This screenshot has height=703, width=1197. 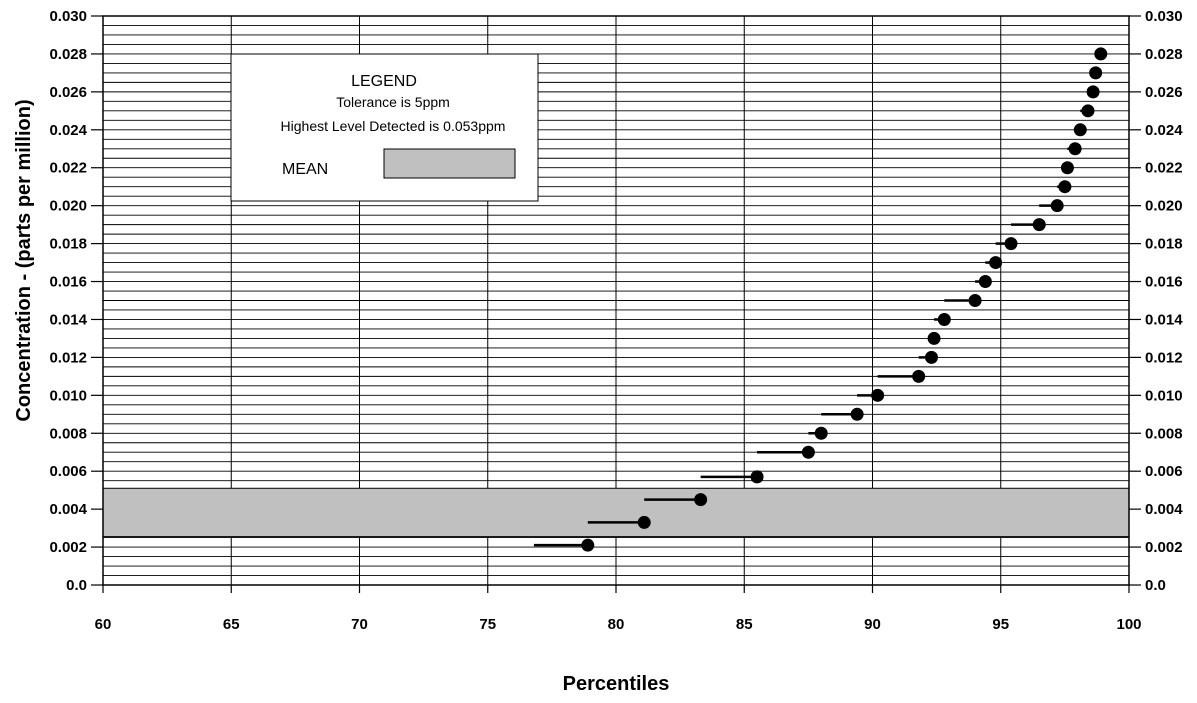 What do you see at coordinates (1164, 433) in the screenshot?
I see `y-tick-label-right: 0.008` at bounding box center [1164, 433].